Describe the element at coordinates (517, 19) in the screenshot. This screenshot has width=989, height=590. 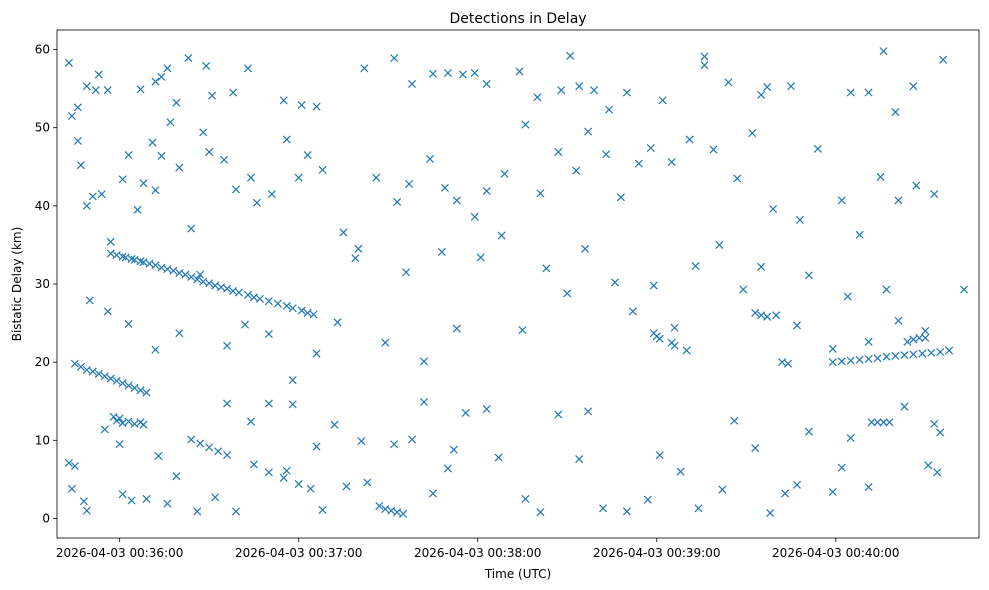
I see `chart-title: Detections in Delay` at that location.